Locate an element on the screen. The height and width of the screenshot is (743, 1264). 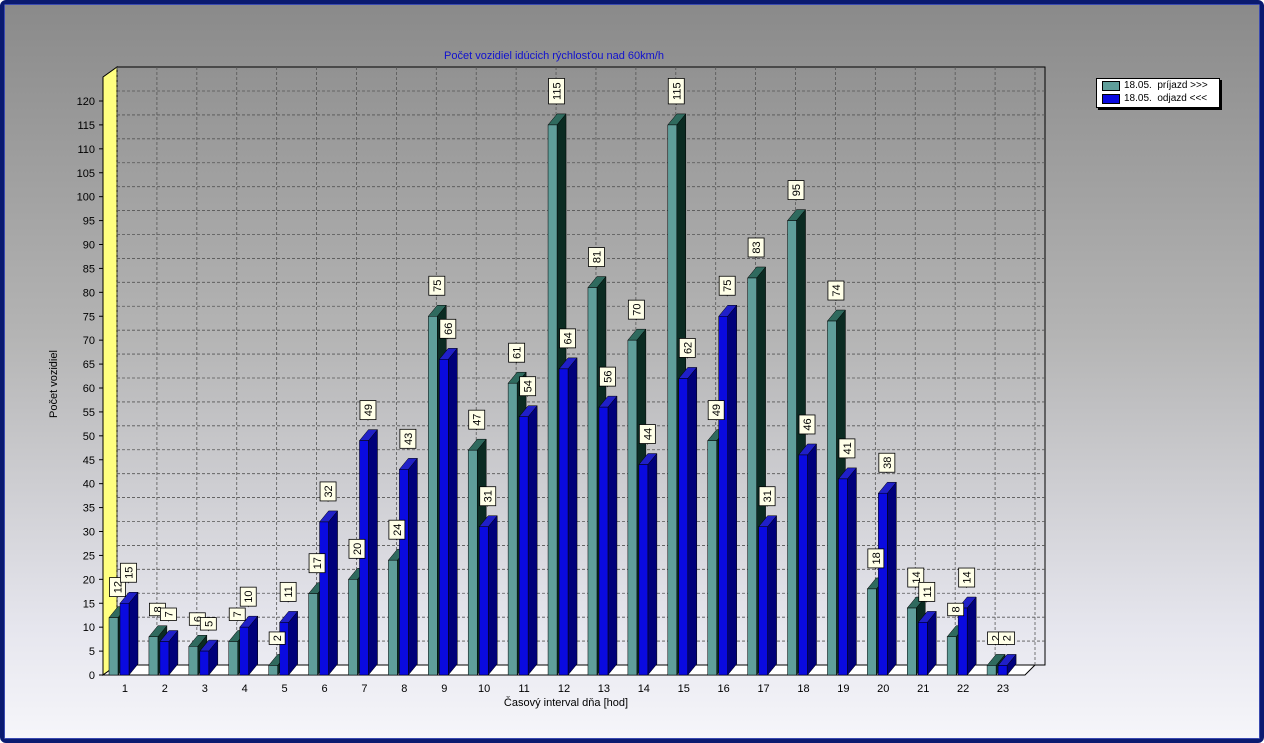
data-label-text: 115 is located at coordinates (558, 91).